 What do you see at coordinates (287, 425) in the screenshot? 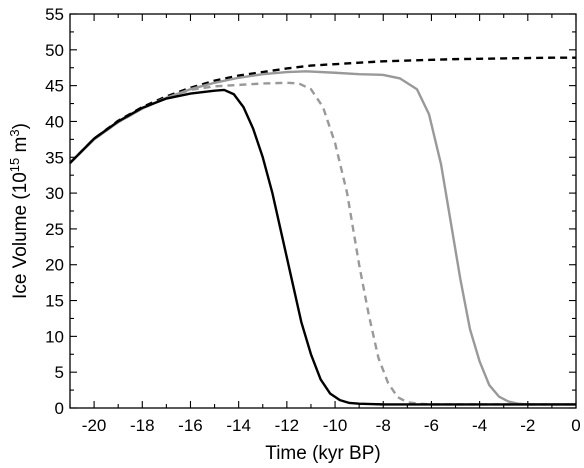
I see `x-tick-label: -12` at bounding box center [287, 425].